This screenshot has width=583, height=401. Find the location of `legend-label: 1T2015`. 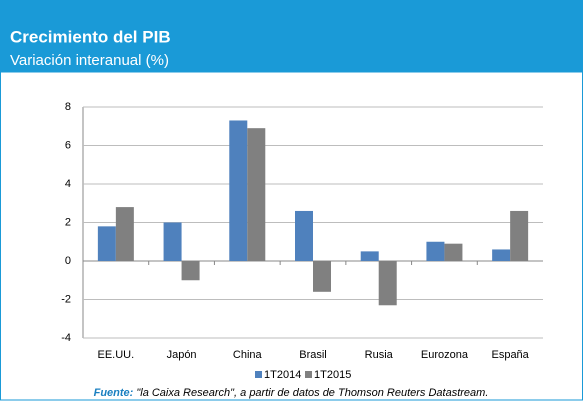

legend-label: 1T2015 is located at coordinates (332, 375).